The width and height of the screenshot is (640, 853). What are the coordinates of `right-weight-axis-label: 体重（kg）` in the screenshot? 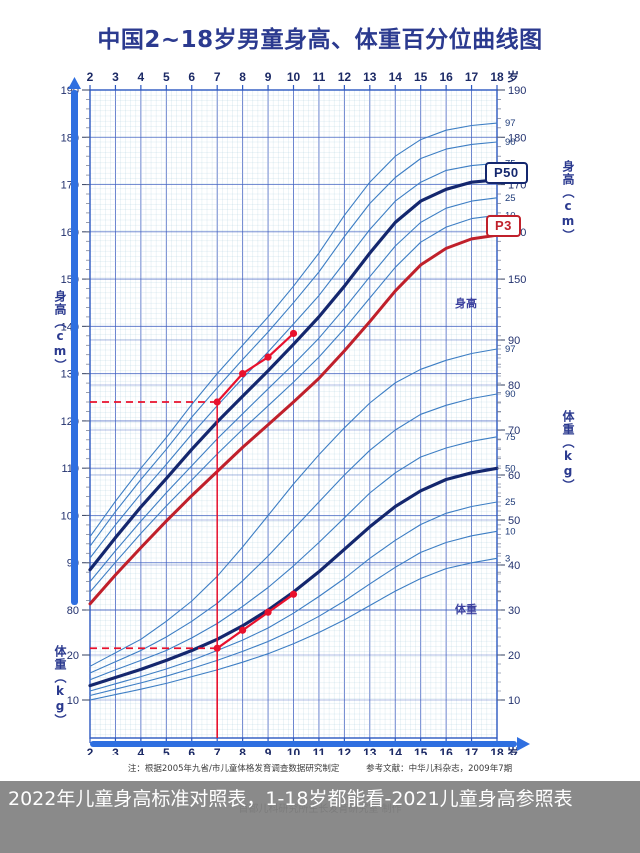 It's located at (568, 451).